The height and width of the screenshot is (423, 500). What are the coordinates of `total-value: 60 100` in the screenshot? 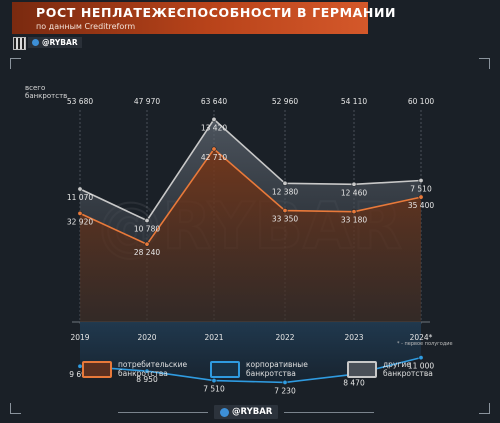 It's located at (421, 101).